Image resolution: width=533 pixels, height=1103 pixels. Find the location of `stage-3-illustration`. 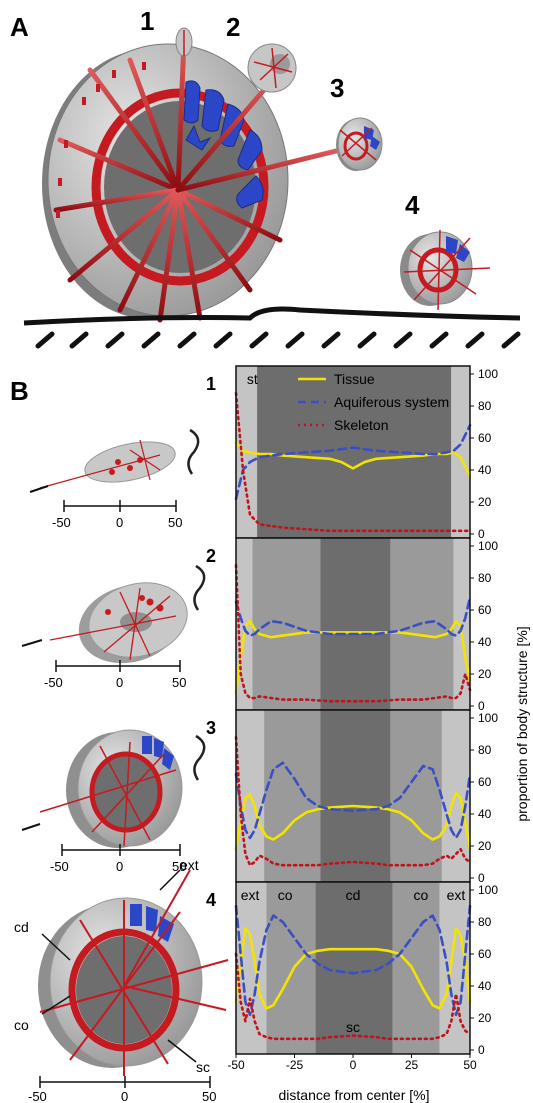

stage-3-illustration is located at coordinates (359, 144).